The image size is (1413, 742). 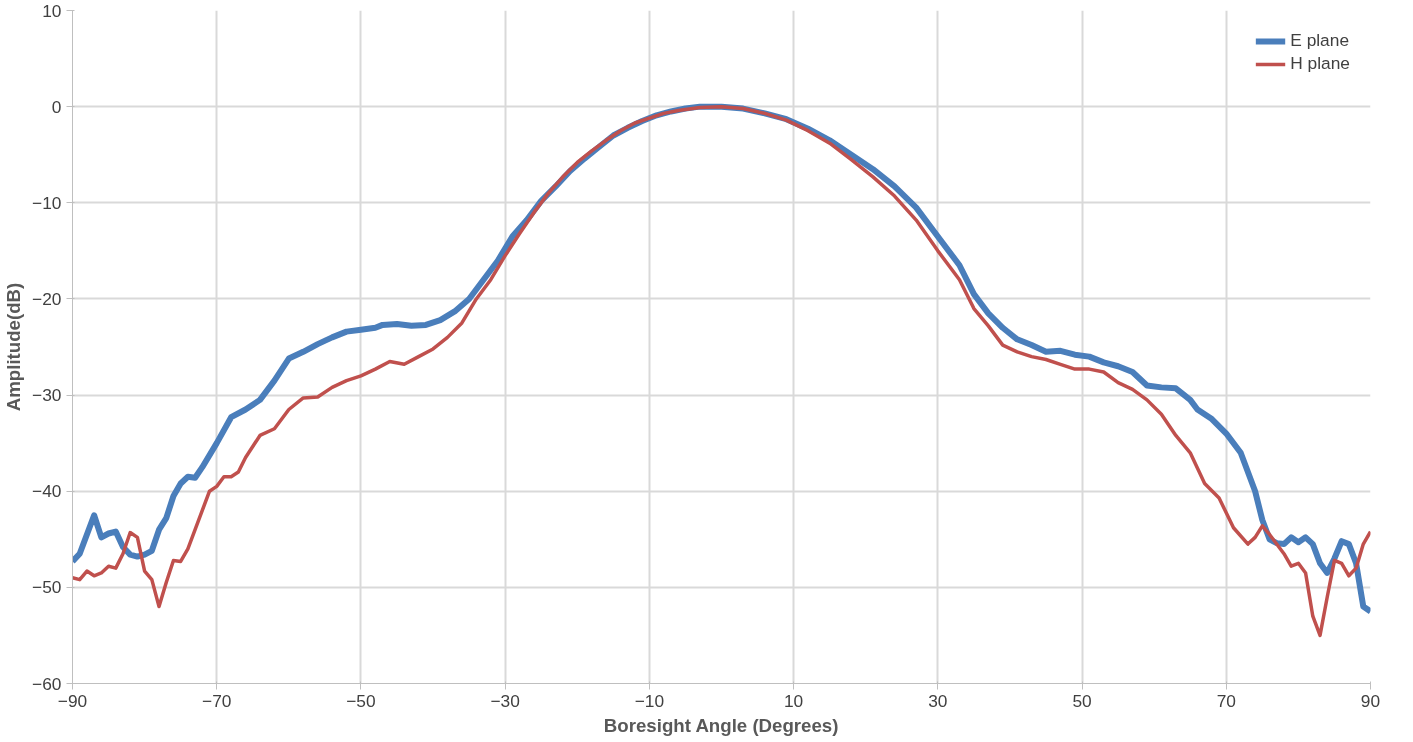 What do you see at coordinates (217, 700) in the screenshot?
I see `x-tick-label: −70` at bounding box center [217, 700].